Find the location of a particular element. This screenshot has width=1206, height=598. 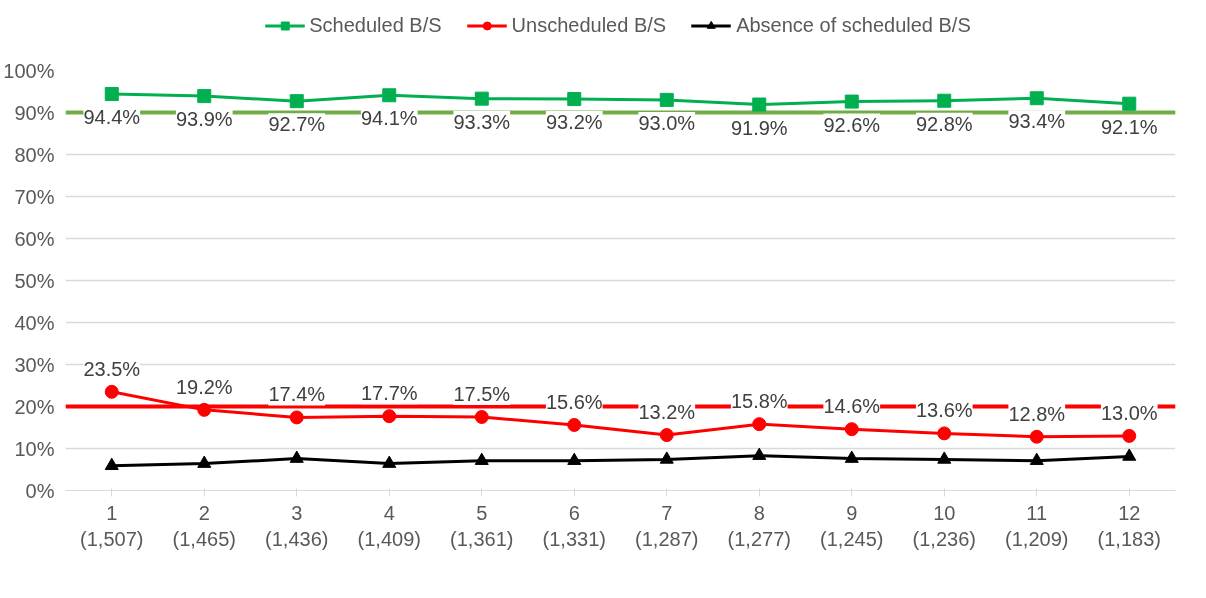

x-tick-label: 2 (1,465) is located at coordinates (204, 525).